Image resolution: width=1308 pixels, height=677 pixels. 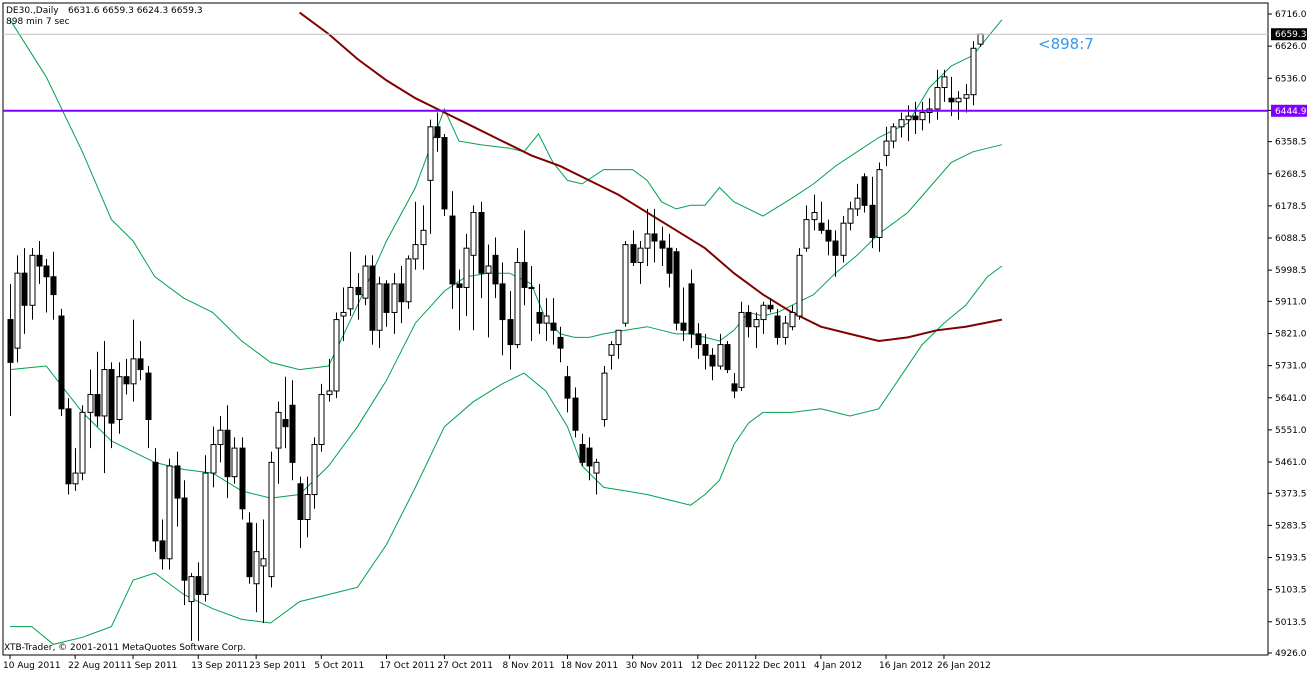 I want to click on horizontal-line-price-tag-box, so click(x=1289, y=110).